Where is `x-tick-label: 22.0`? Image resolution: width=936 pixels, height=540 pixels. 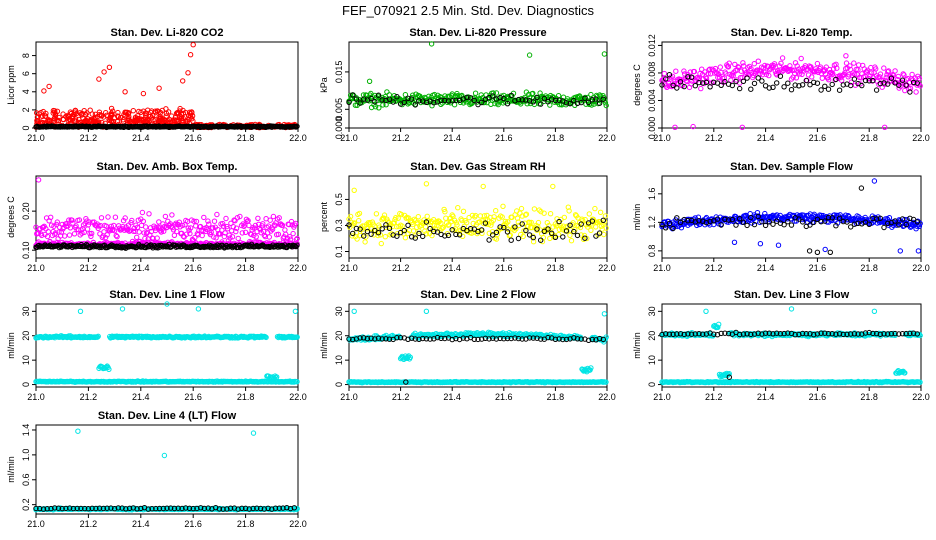
x-tick-label: 22.0 is located at coordinates (921, 138).